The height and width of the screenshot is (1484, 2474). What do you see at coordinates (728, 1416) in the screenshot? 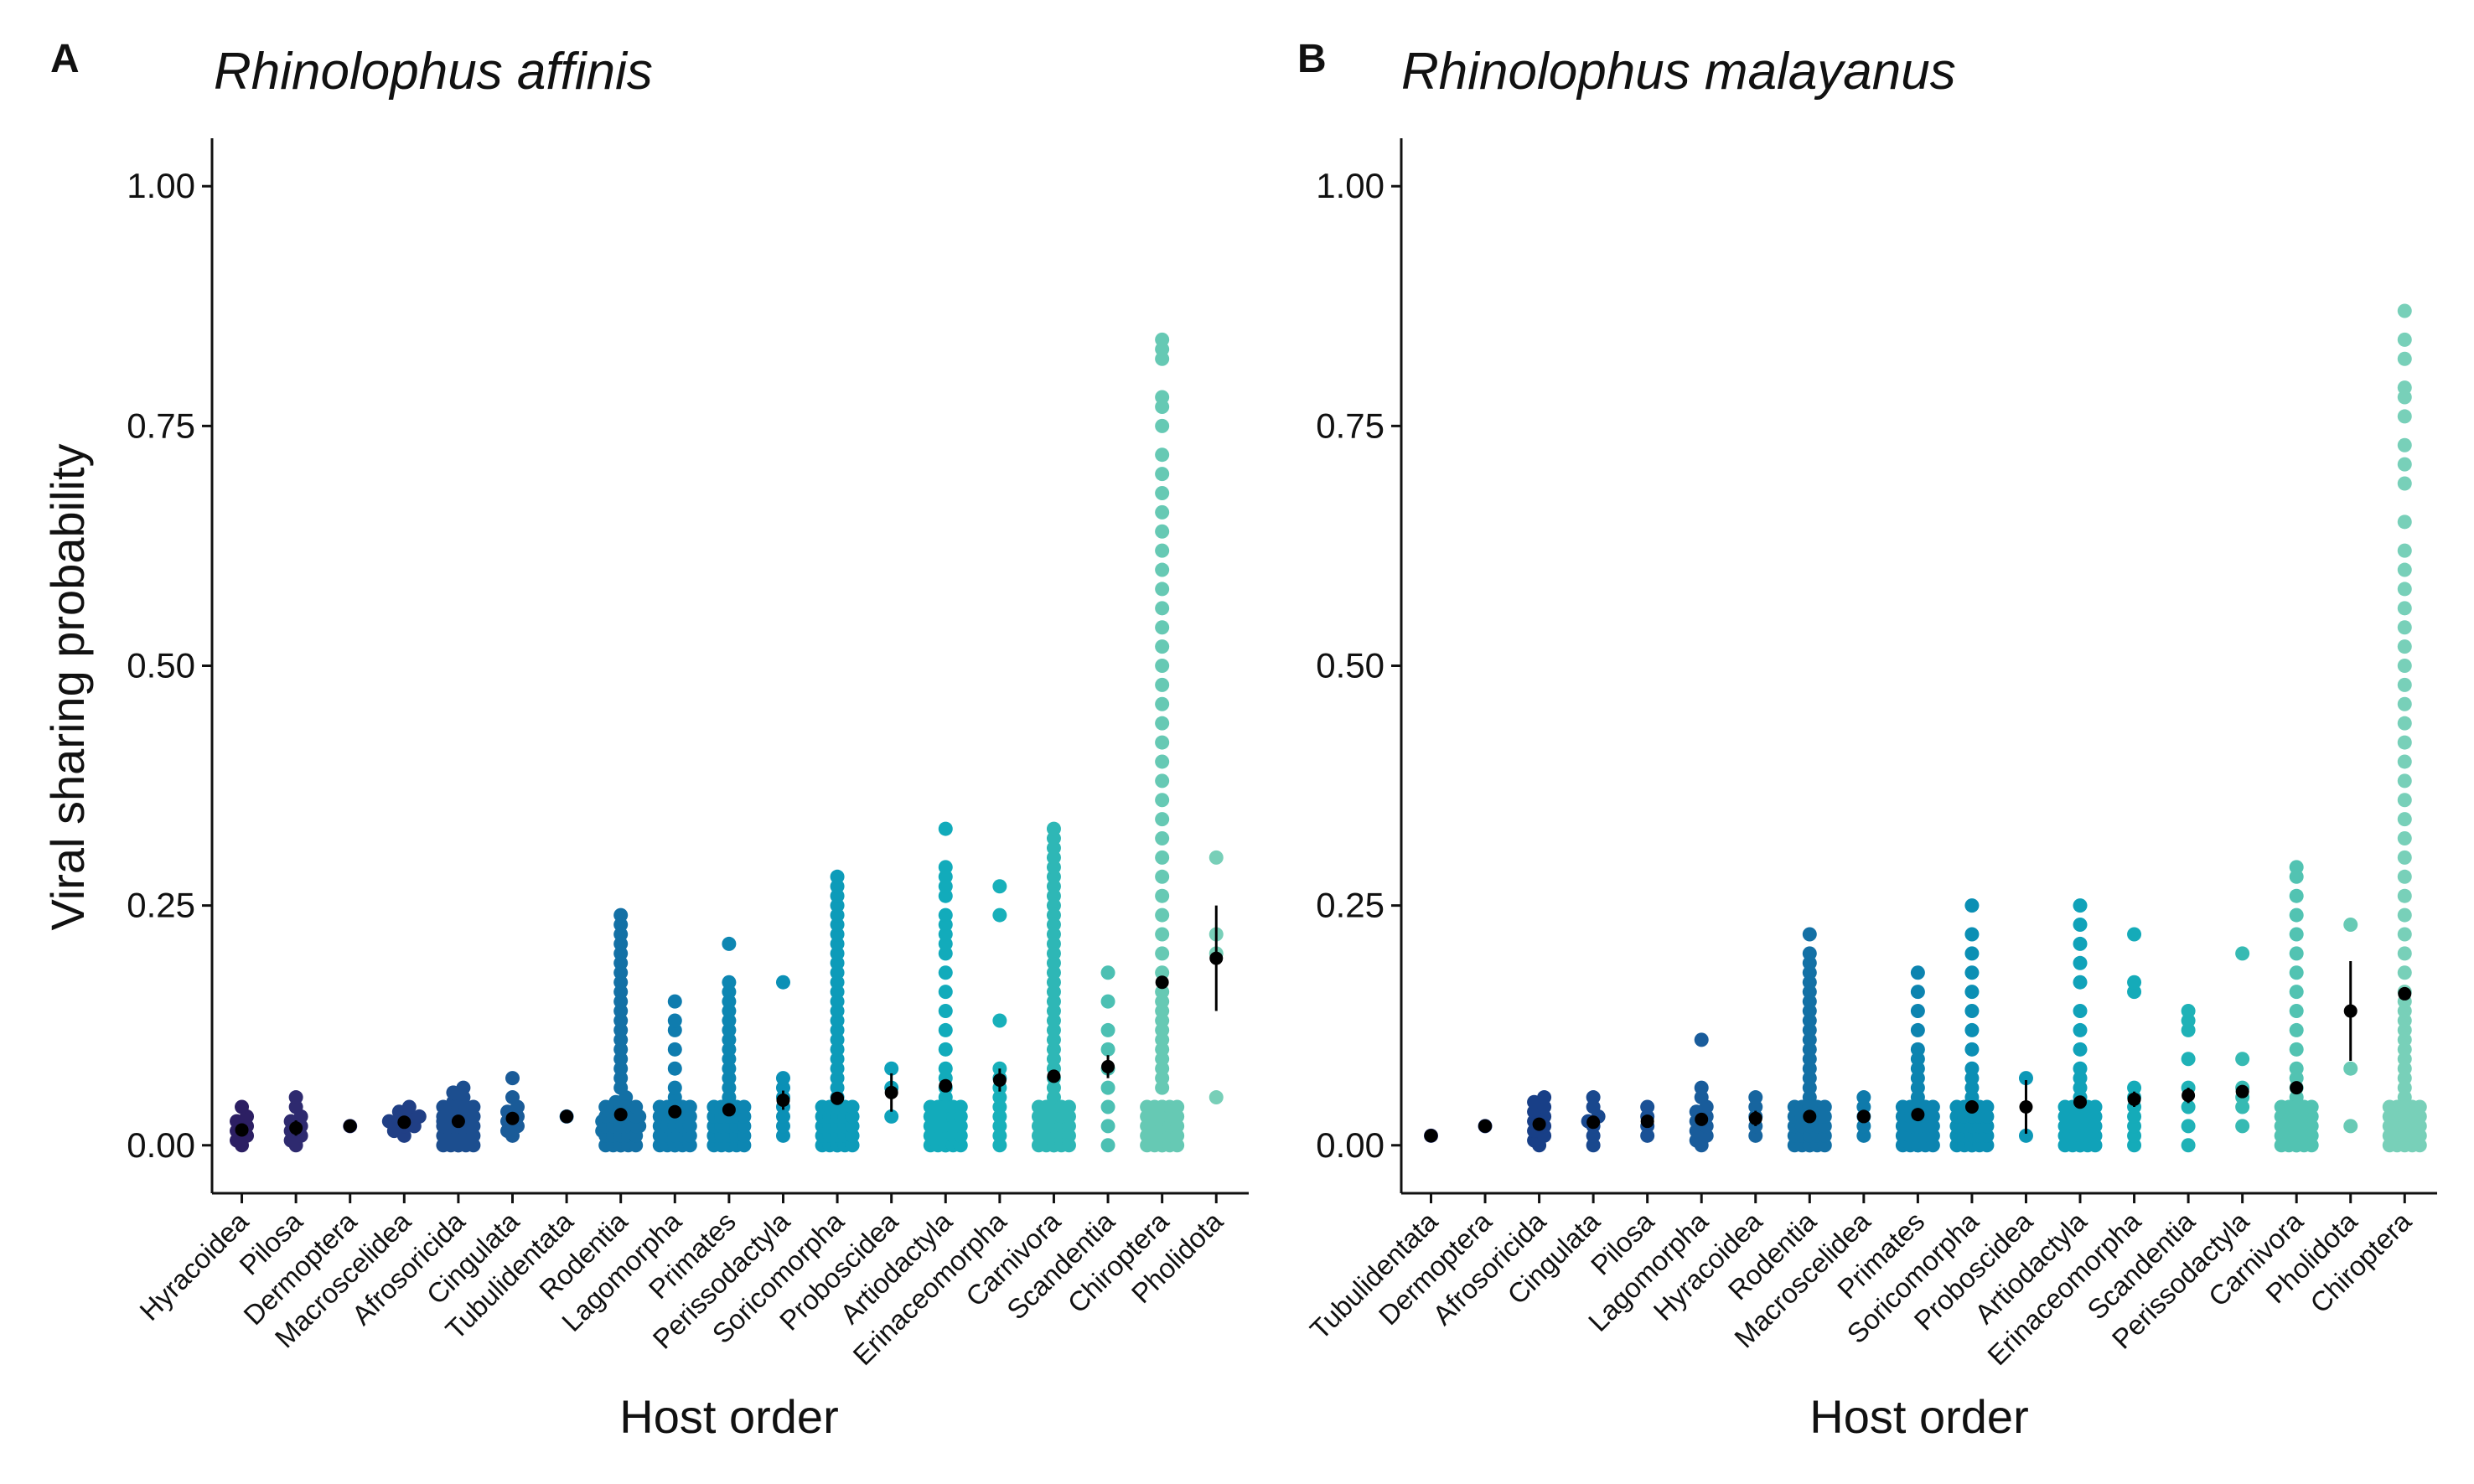
I see `x-axis-title-a: Host order` at bounding box center [728, 1416].